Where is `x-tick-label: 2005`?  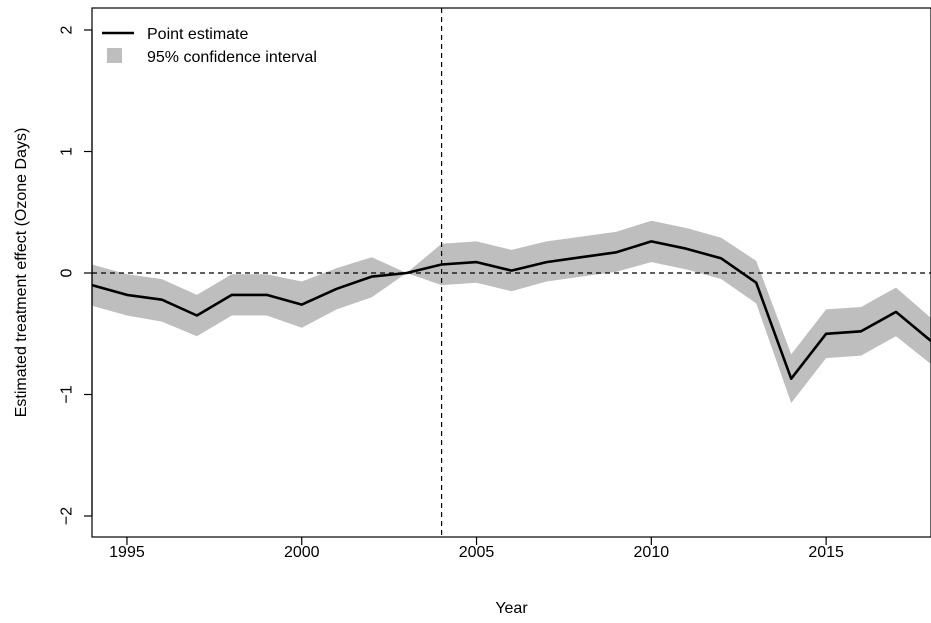
x-tick-label: 2005 is located at coordinates (477, 552).